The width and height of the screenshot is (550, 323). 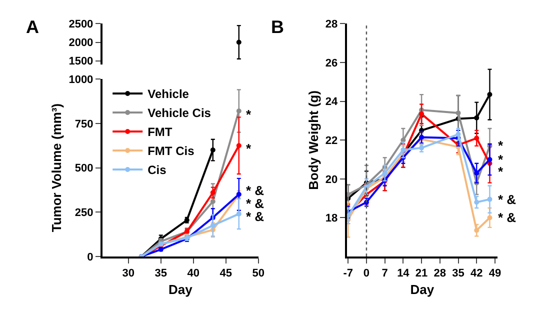 I want to click on y-tick-label: 500, so click(x=84, y=168).